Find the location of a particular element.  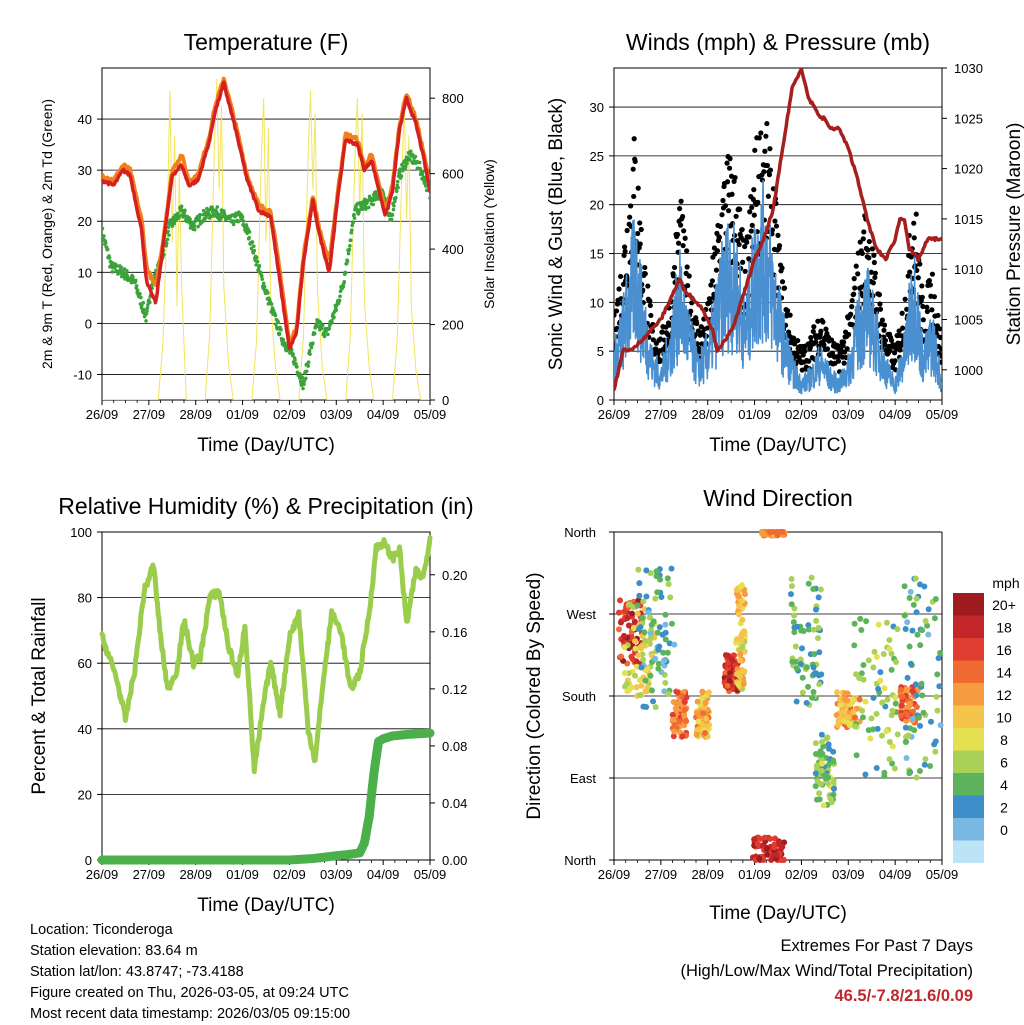

y-tick-label-3-2: South is located at coordinates (579, 696).